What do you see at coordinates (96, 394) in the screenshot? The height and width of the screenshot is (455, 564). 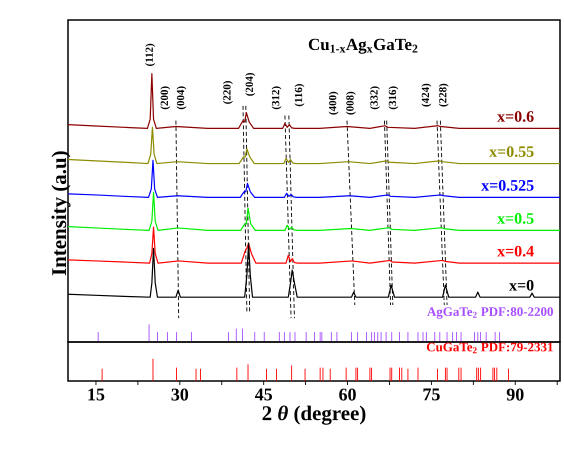 I see `x-tick-label: 15` at bounding box center [96, 394].